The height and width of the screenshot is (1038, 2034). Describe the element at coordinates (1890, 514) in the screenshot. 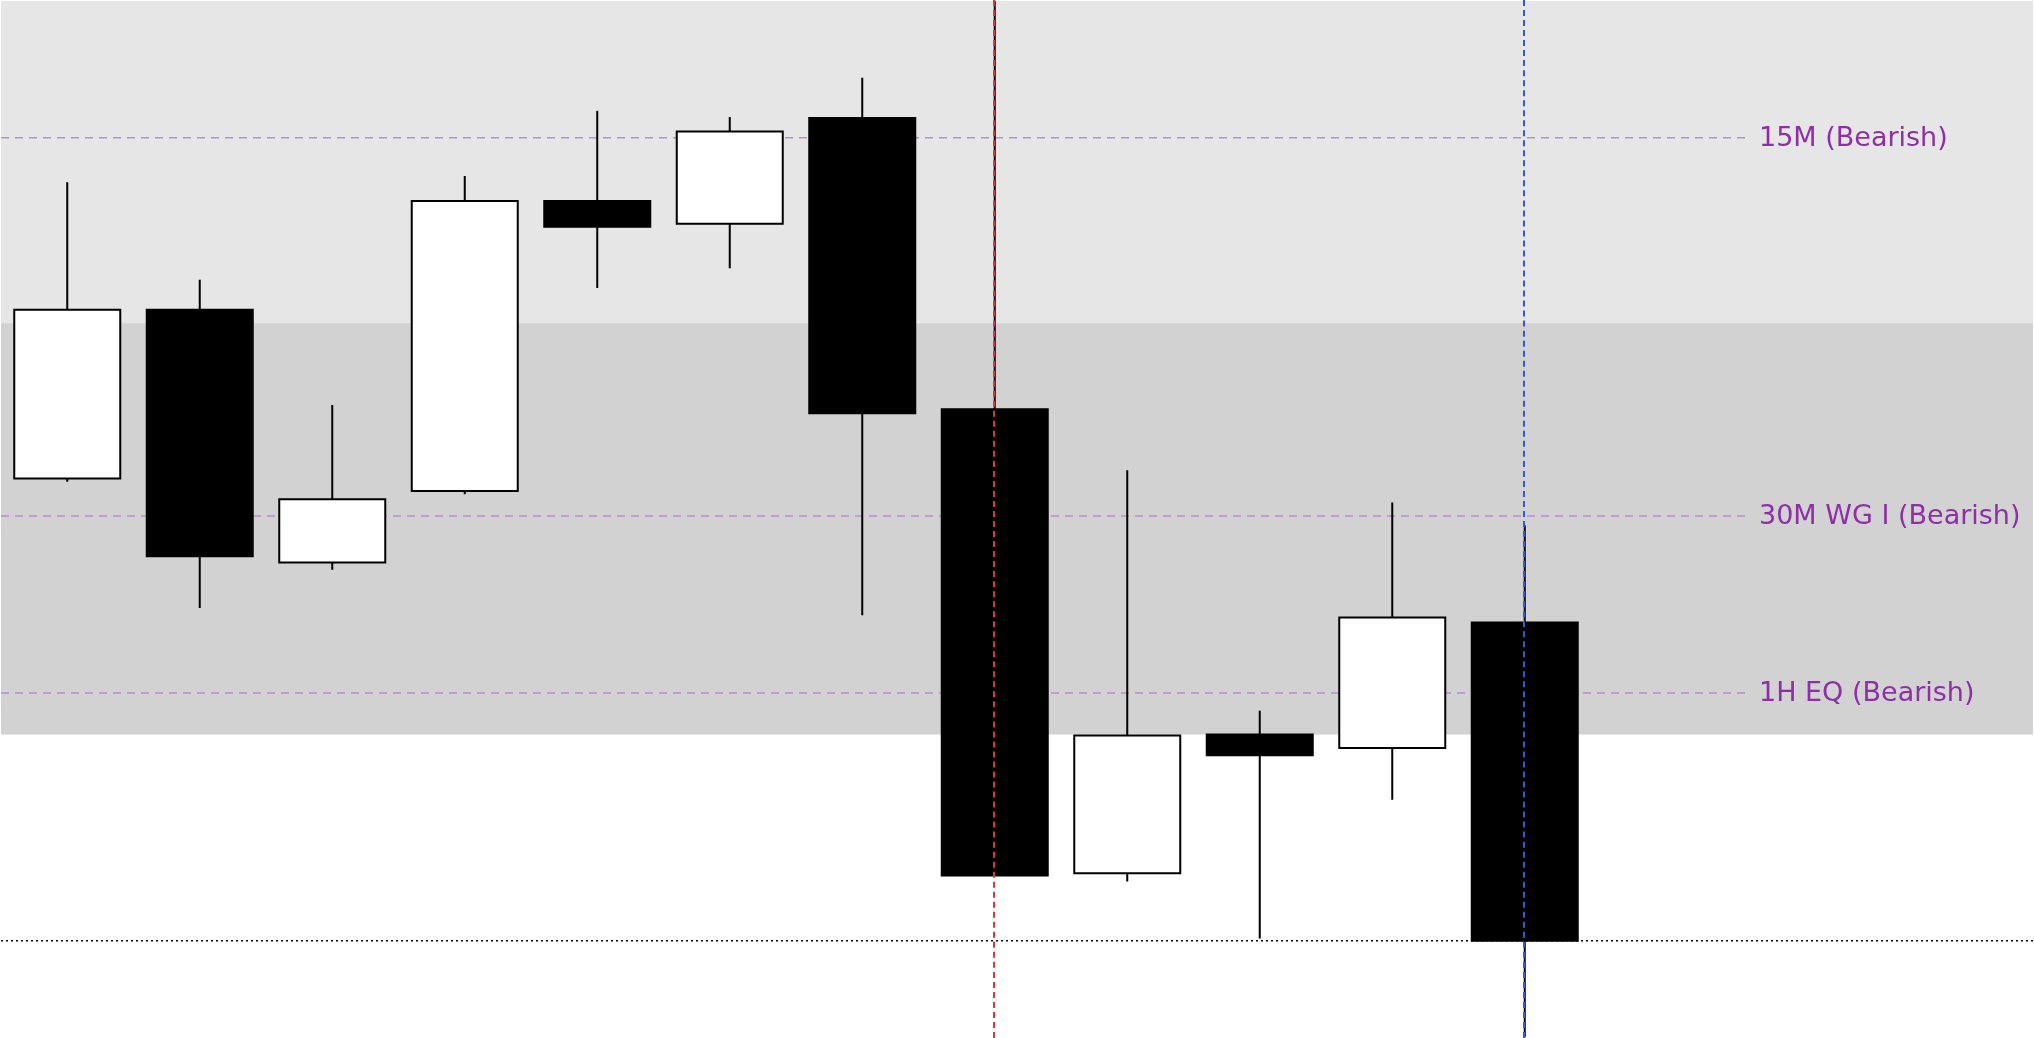

I see `ref-line-label: 30M WG I (Bearish)` at that location.